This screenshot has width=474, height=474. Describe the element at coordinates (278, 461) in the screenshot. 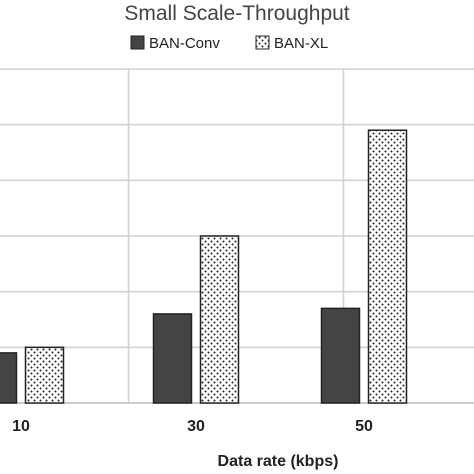

I see `x-axis-label: Data rate (kbps)` at that location.